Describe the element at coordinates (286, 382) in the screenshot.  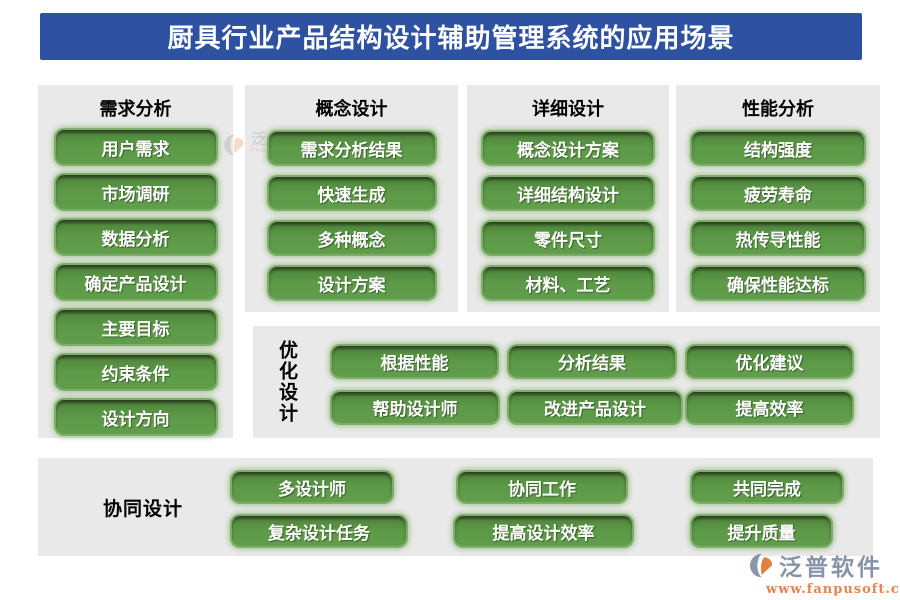
I see `optimization-label: 优化设计` at that location.